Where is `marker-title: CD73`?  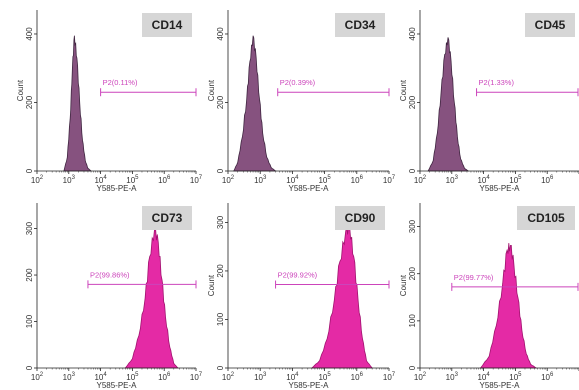
marker-title: CD73 is located at coordinates (167, 218).